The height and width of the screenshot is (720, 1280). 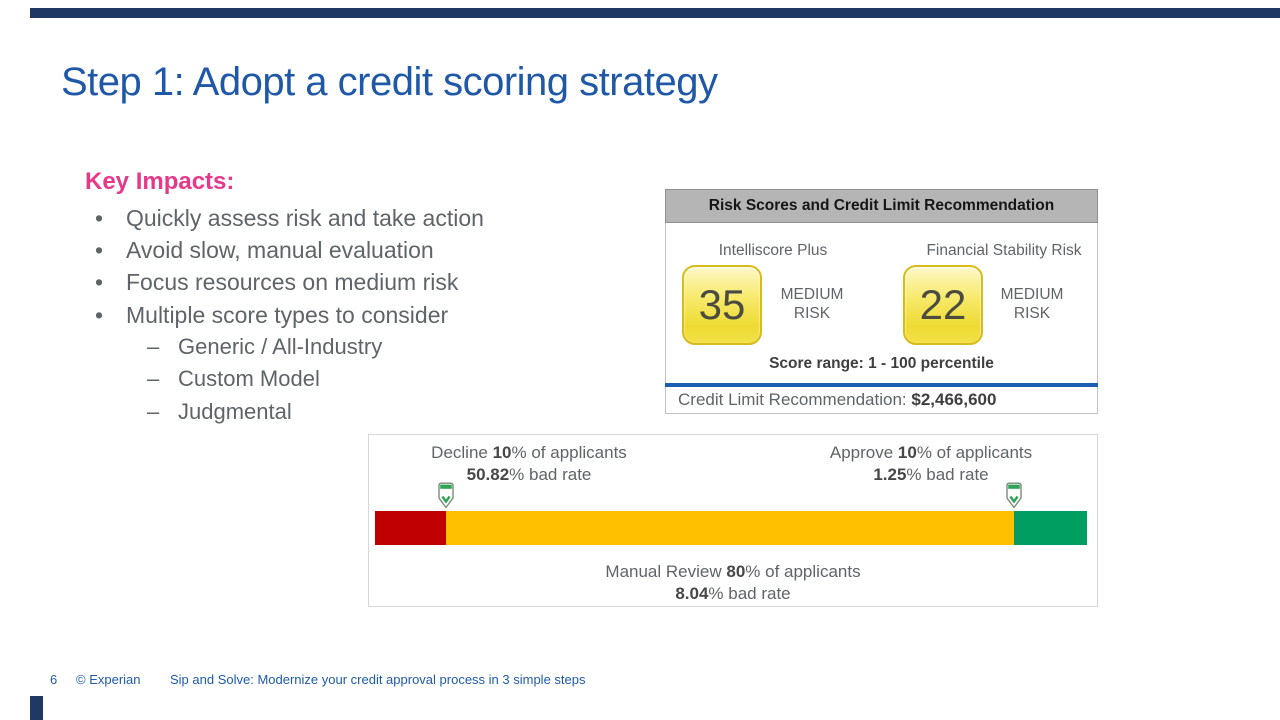 I want to click on financial-stability-score-box: 22, so click(x=943, y=305).